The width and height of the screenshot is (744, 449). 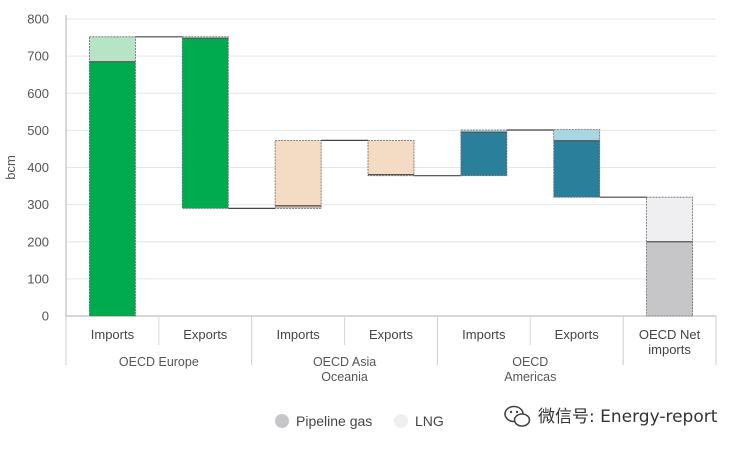 What do you see at coordinates (282, 421) in the screenshot?
I see `legend-marker-pipeline-gas` at bounding box center [282, 421].